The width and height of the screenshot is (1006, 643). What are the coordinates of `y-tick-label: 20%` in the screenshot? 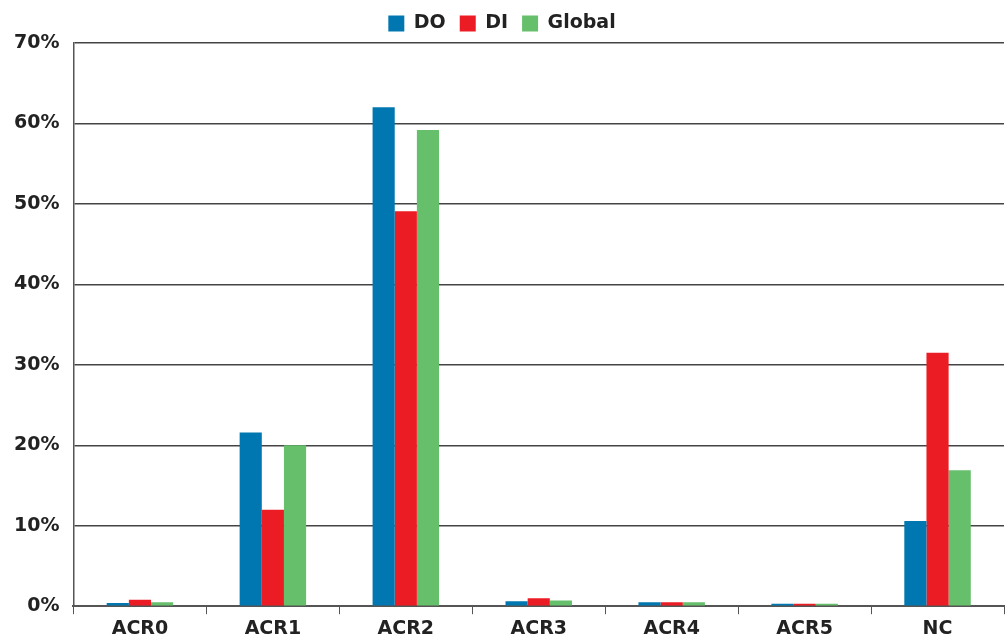 It's located at (36, 443).